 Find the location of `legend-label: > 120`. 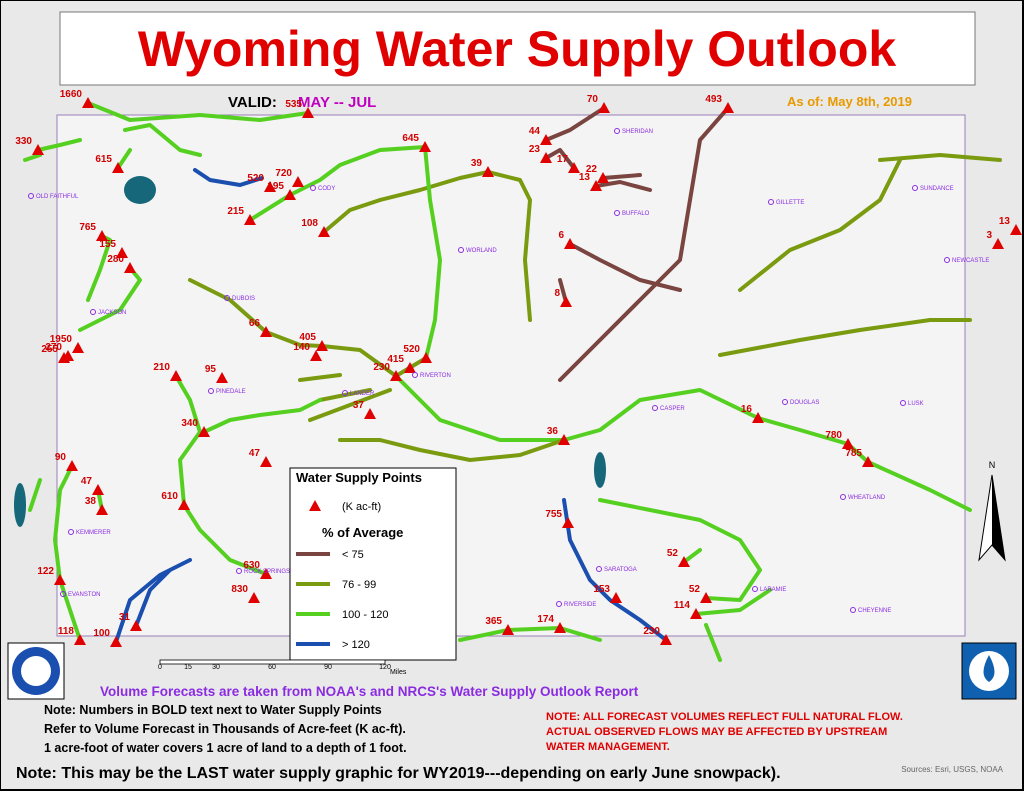

legend-label: > 120 is located at coordinates (356, 645).